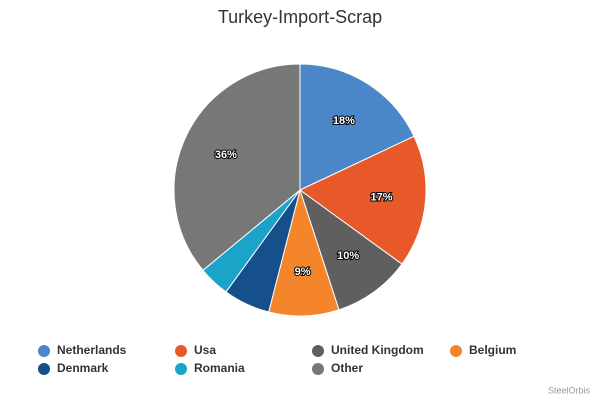  I want to click on slice-label: 10%, so click(348, 256).